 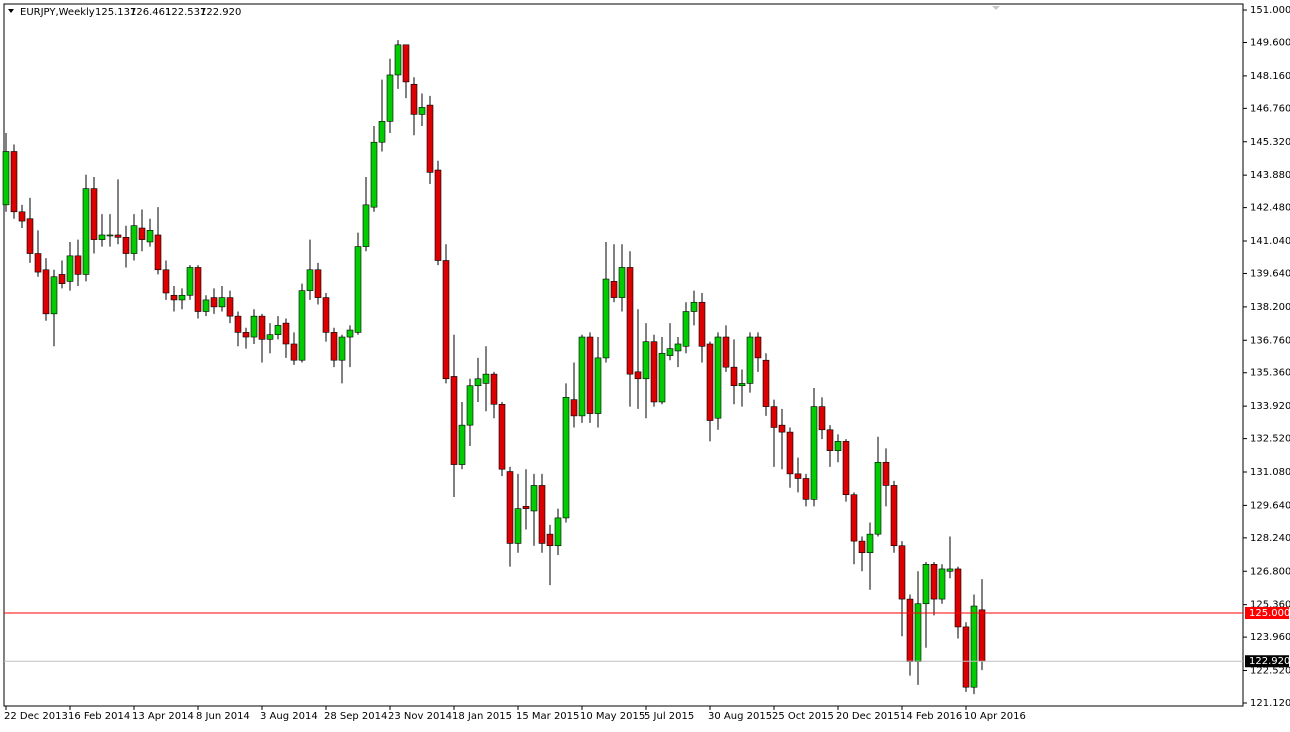 I want to click on y-tick-label: 142.480, so click(x=1270, y=208).